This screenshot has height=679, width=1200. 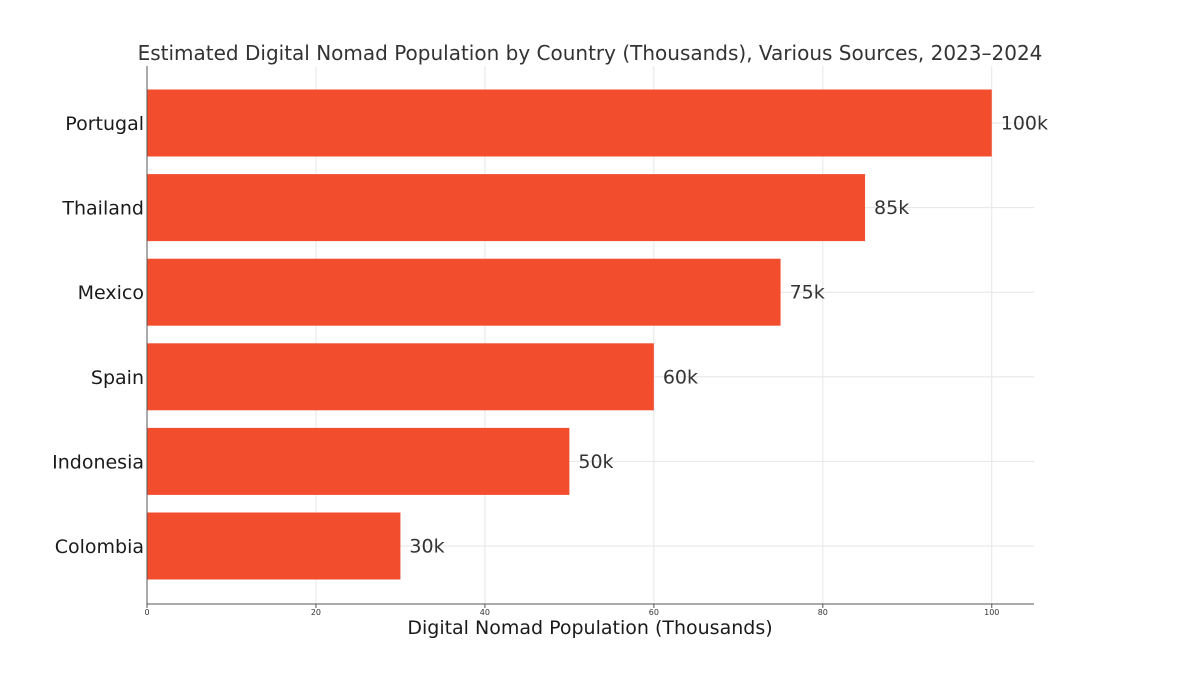 I want to click on bar-colombia, so click(x=274, y=546).